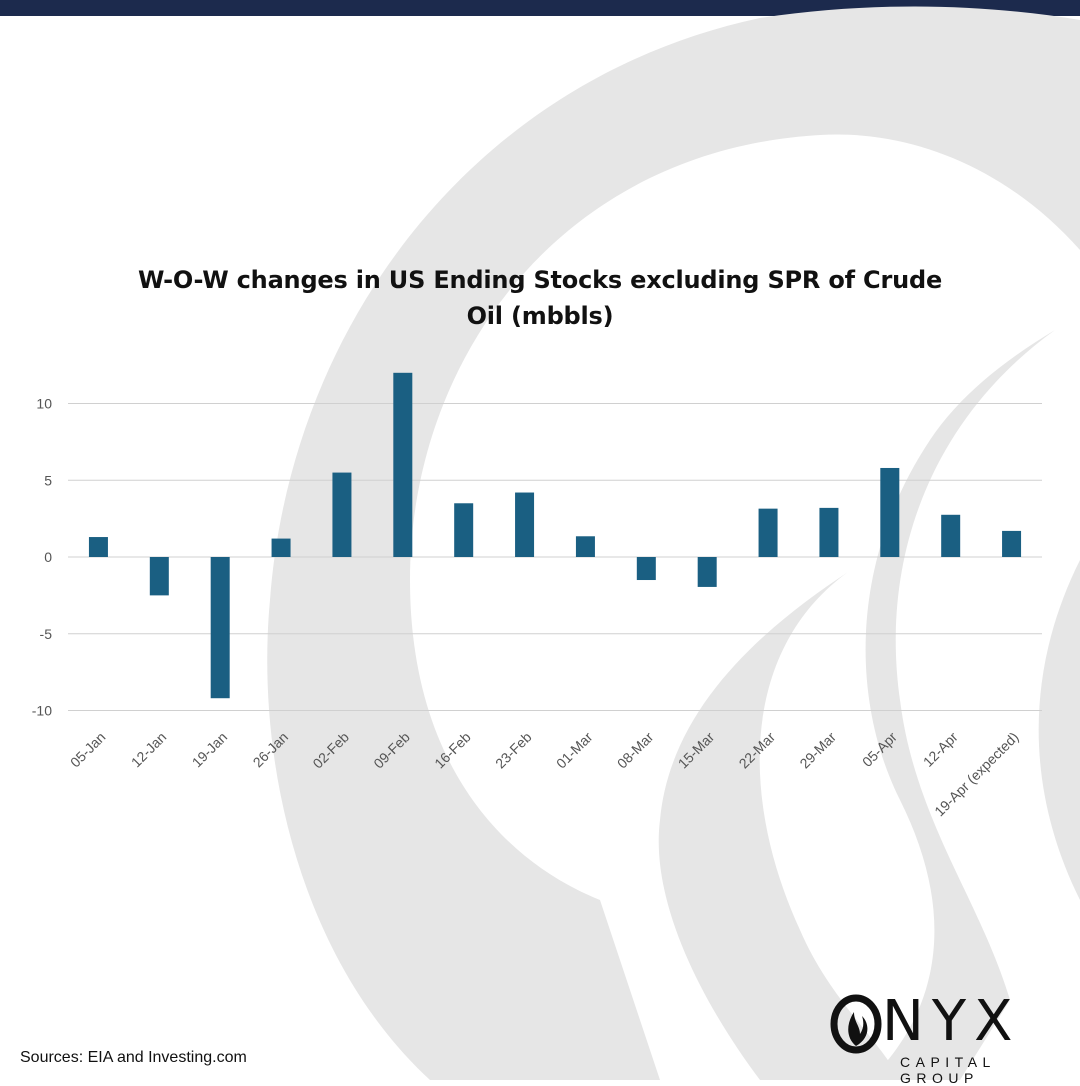  Describe the element at coordinates (48, 557) in the screenshot. I see `y-tick-label: 0` at that location.